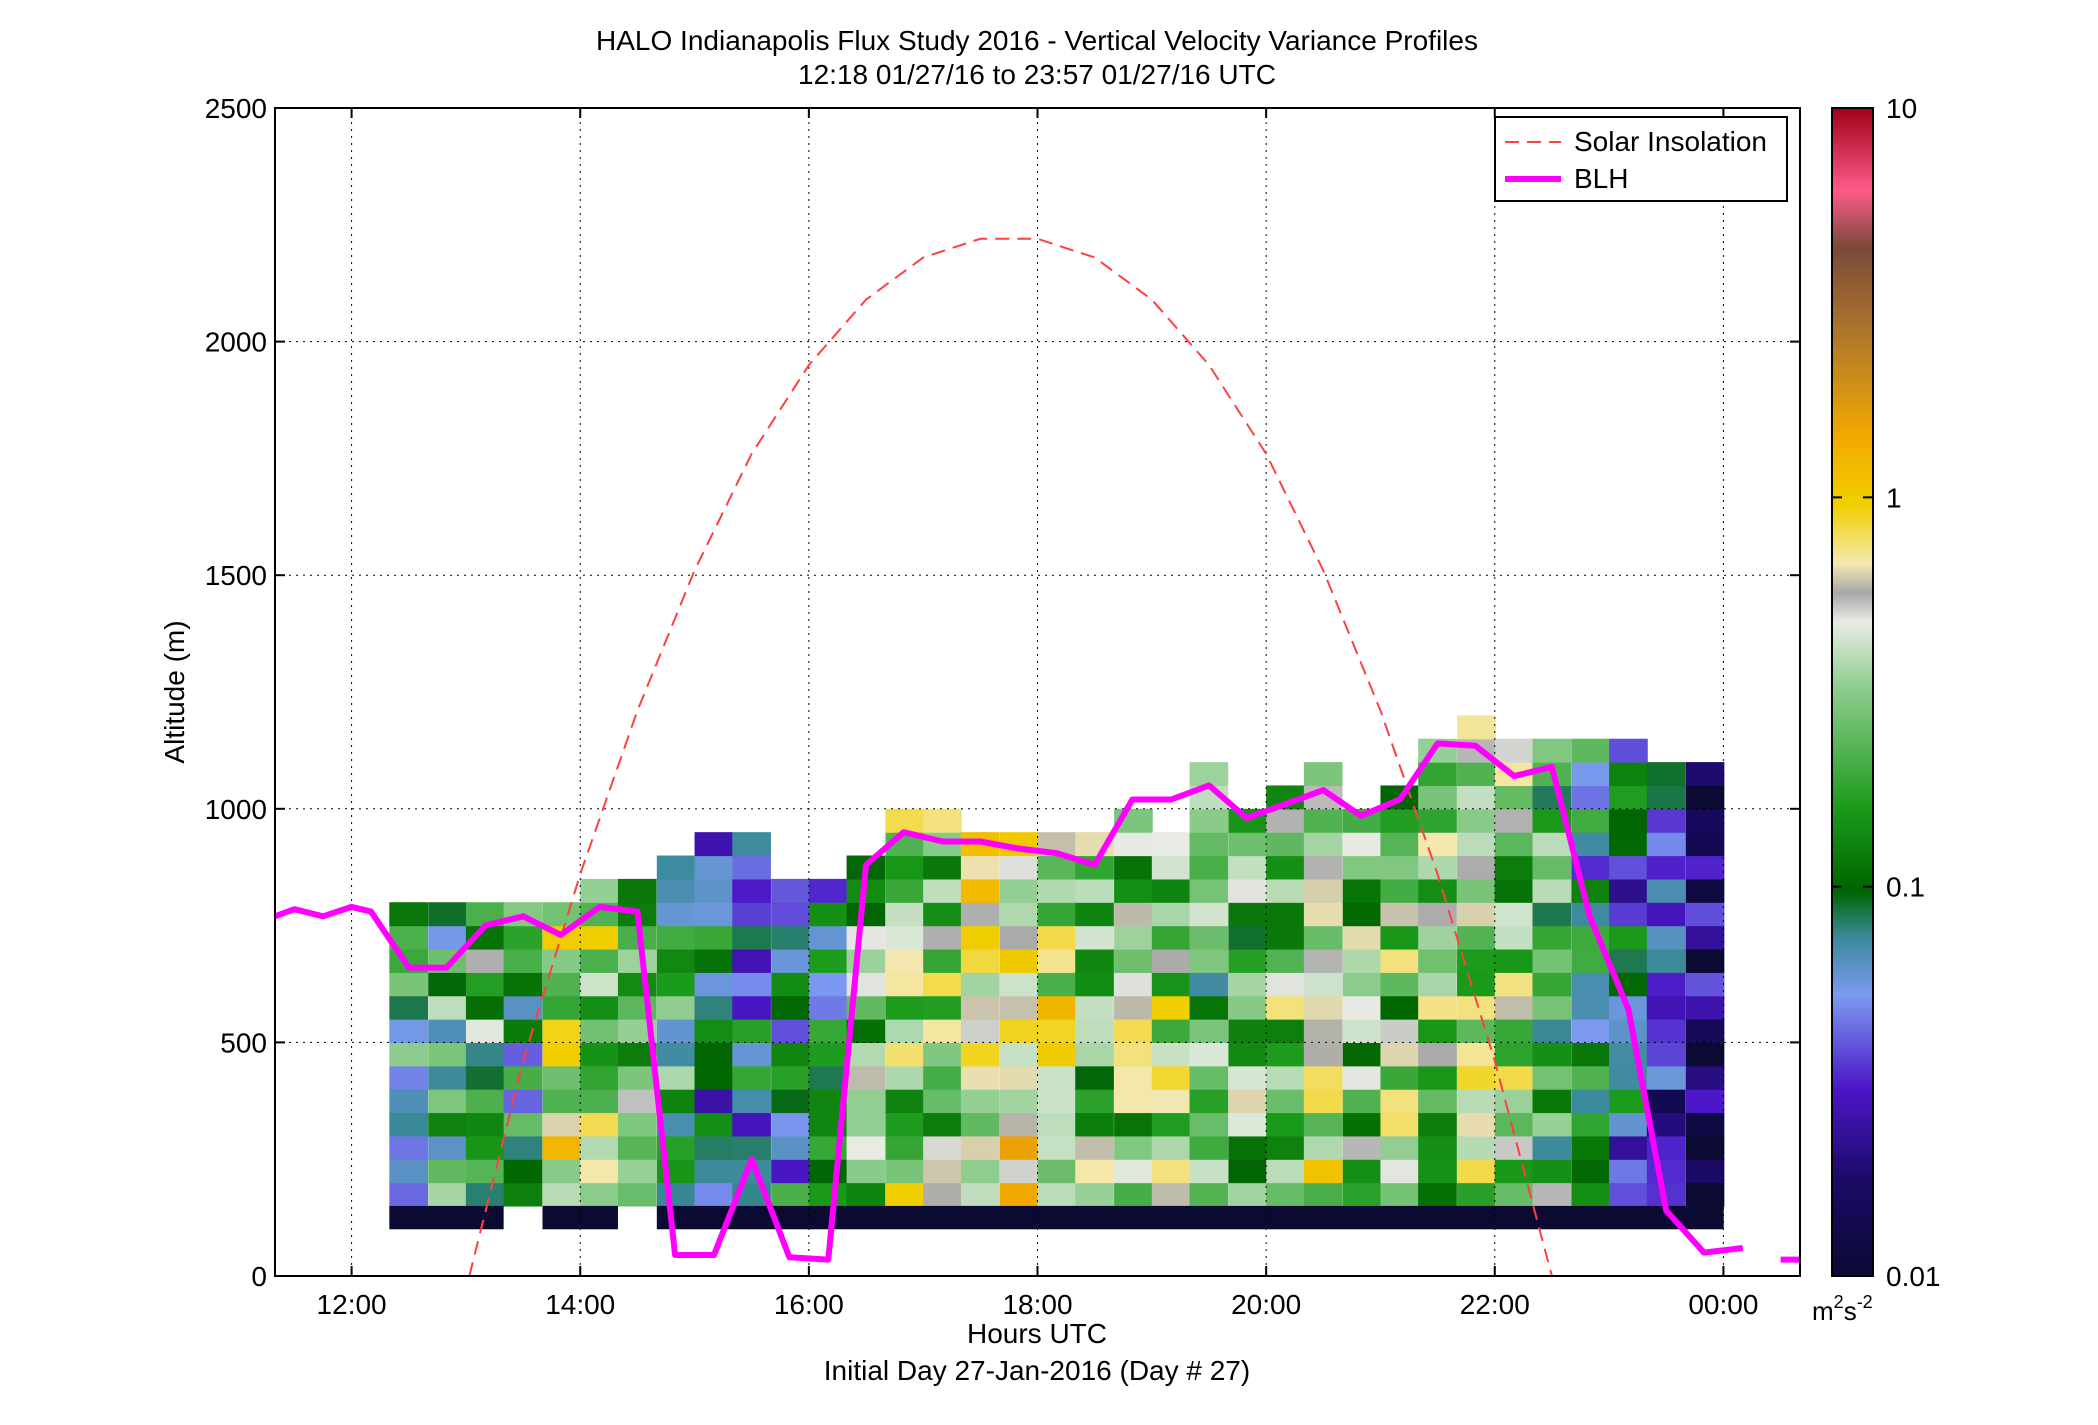 Image resolution: width=2098 pixels, height=1425 pixels. Describe the element at coordinates (236, 342) in the screenshot. I see `y-tick-label: 2000` at that location.